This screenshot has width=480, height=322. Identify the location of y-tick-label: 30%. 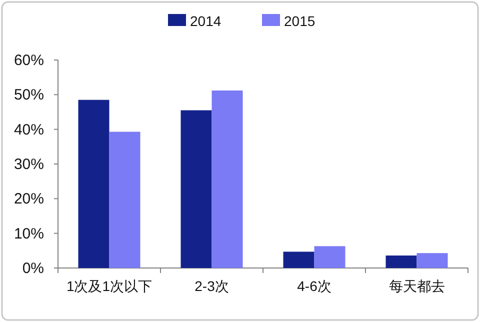
(29, 164).